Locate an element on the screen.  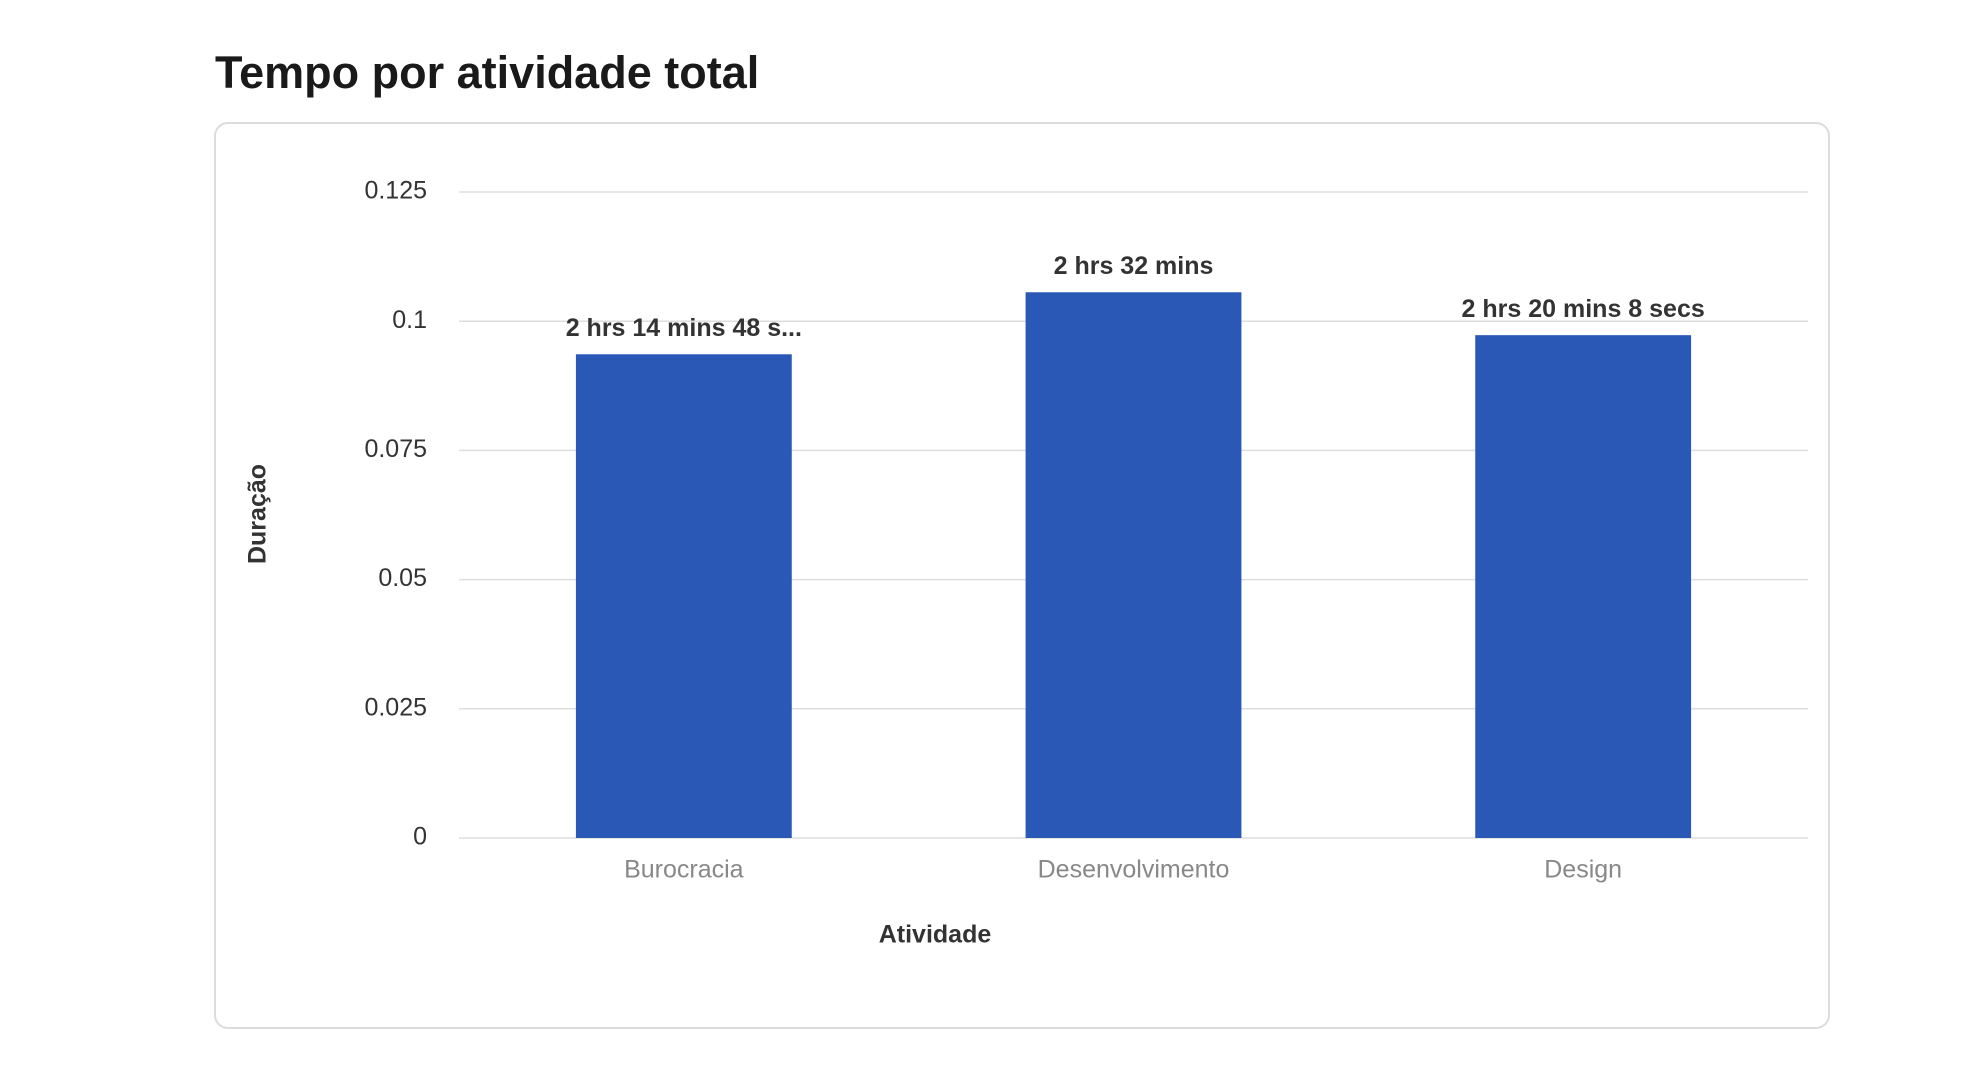
y-tick-label: 0.075 is located at coordinates (395, 449).